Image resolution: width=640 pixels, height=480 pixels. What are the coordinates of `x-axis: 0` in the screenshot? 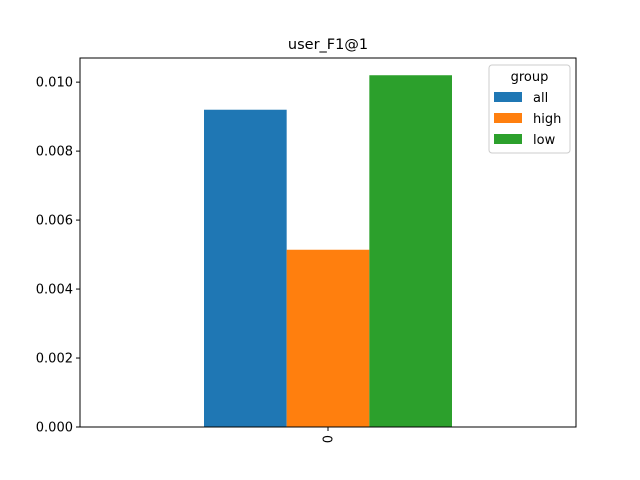 It's located at (329, 435).